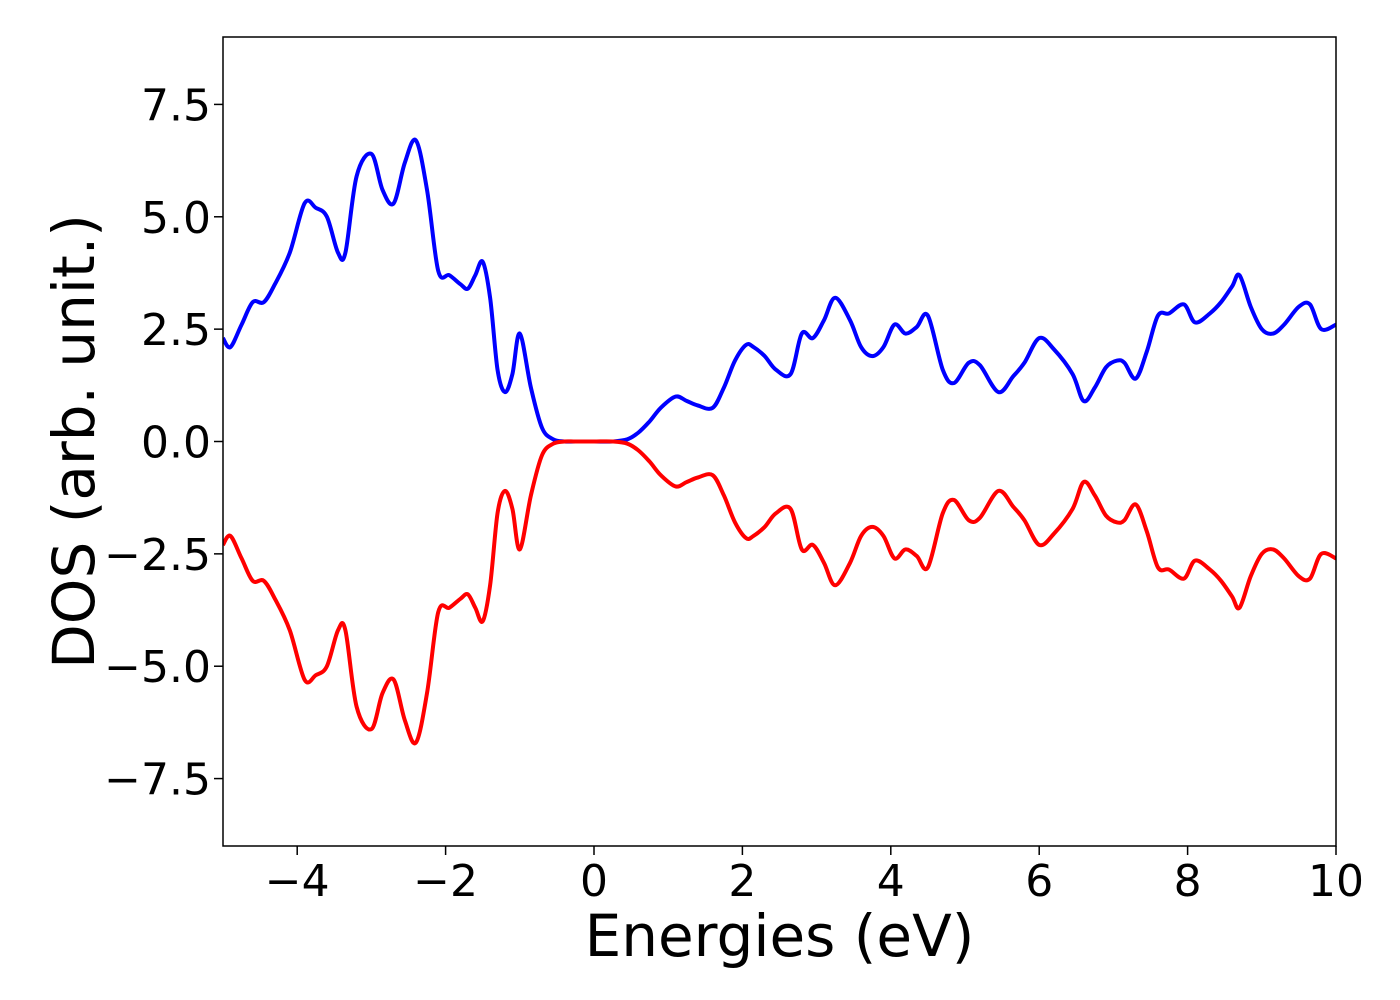 The width and height of the screenshot is (1400, 1000). What do you see at coordinates (176, 218) in the screenshot?
I see `y-tick-label: 5.0` at bounding box center [176, 218].